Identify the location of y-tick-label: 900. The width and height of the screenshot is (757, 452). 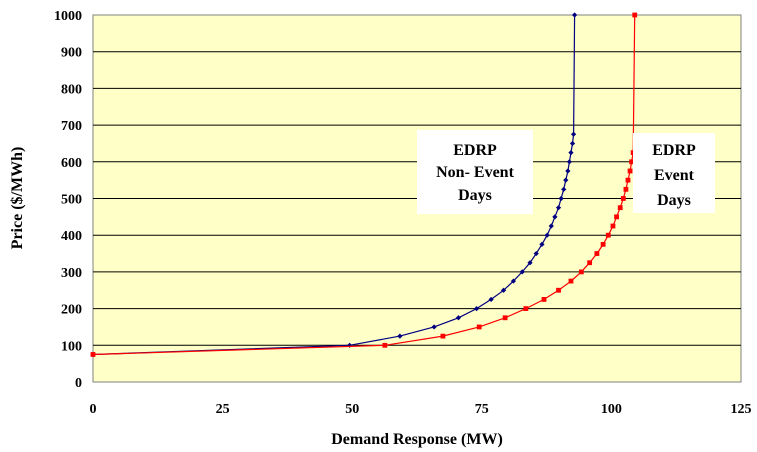
(71, 53).